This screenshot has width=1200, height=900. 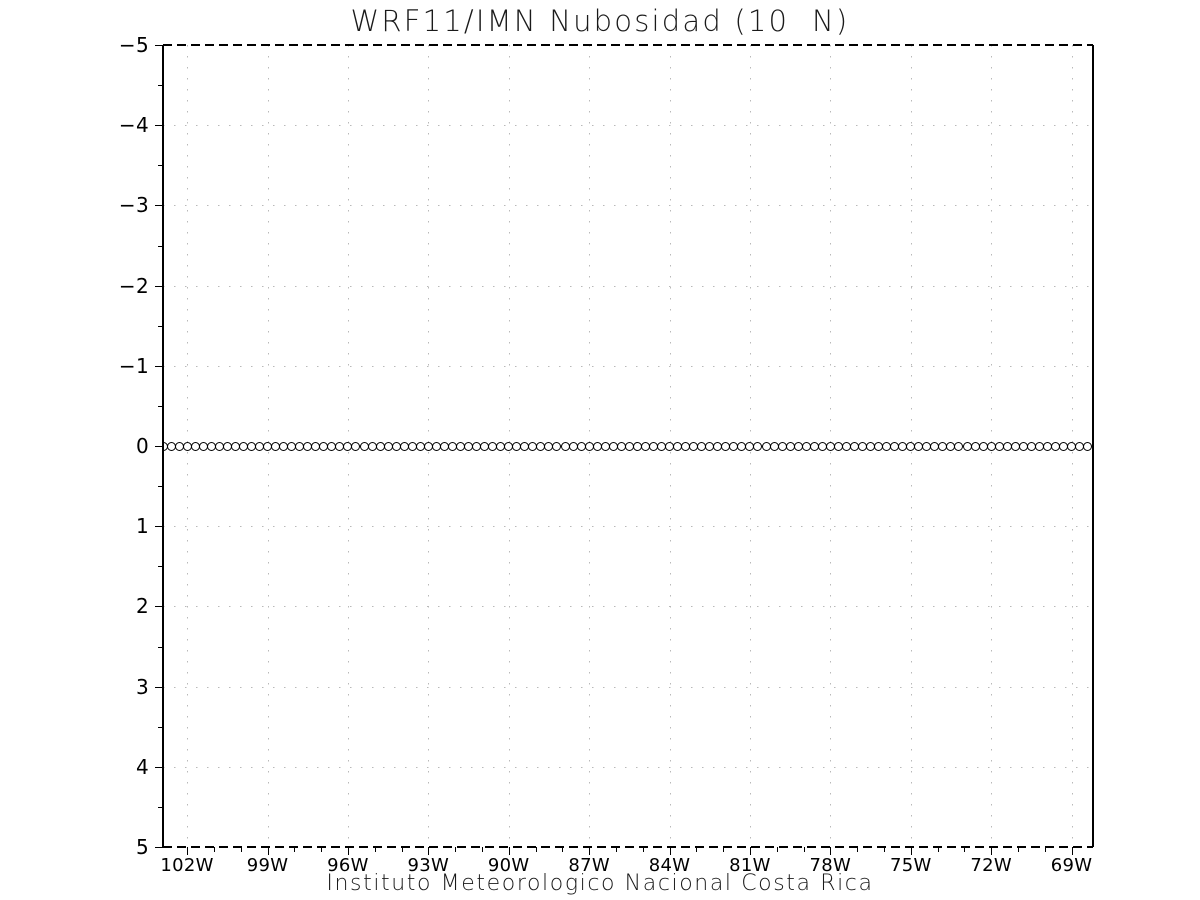 I want to click on x-tick-label: 75W, so click(x=910, y=865).